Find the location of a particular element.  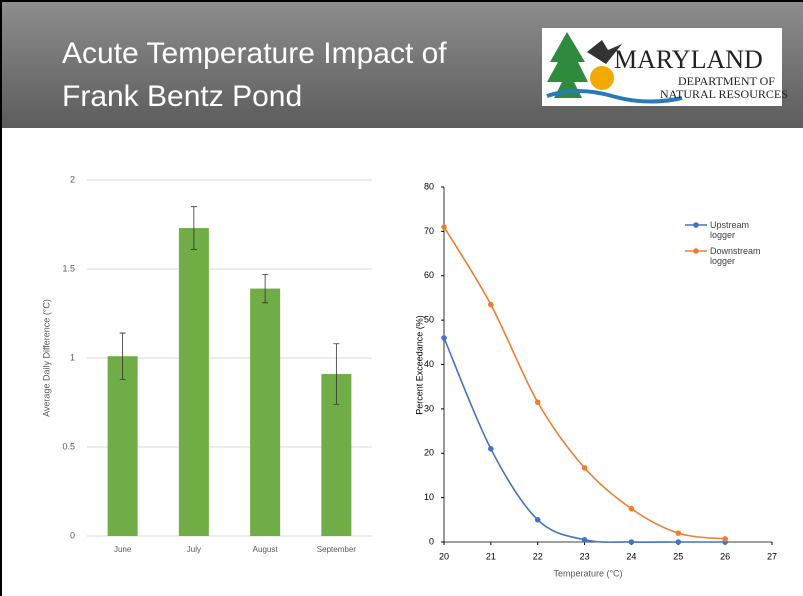

logo-line: DEPARTMENT OF is located at coordinates (726, 81).